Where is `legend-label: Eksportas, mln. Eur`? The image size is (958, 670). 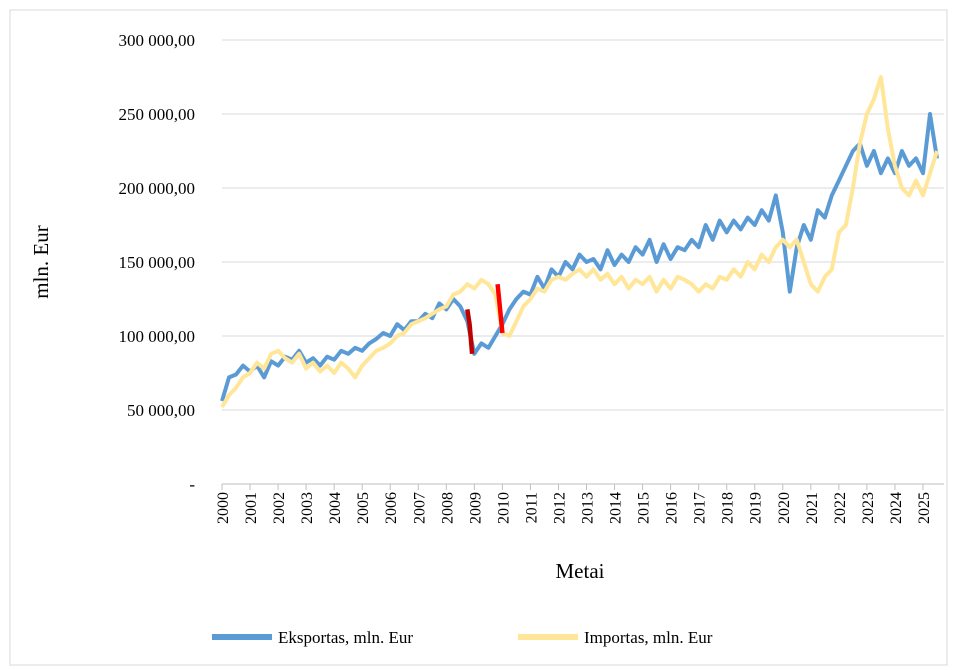
legend-label: Eksportas, mln. Eur is located at coordinates (345, 637).